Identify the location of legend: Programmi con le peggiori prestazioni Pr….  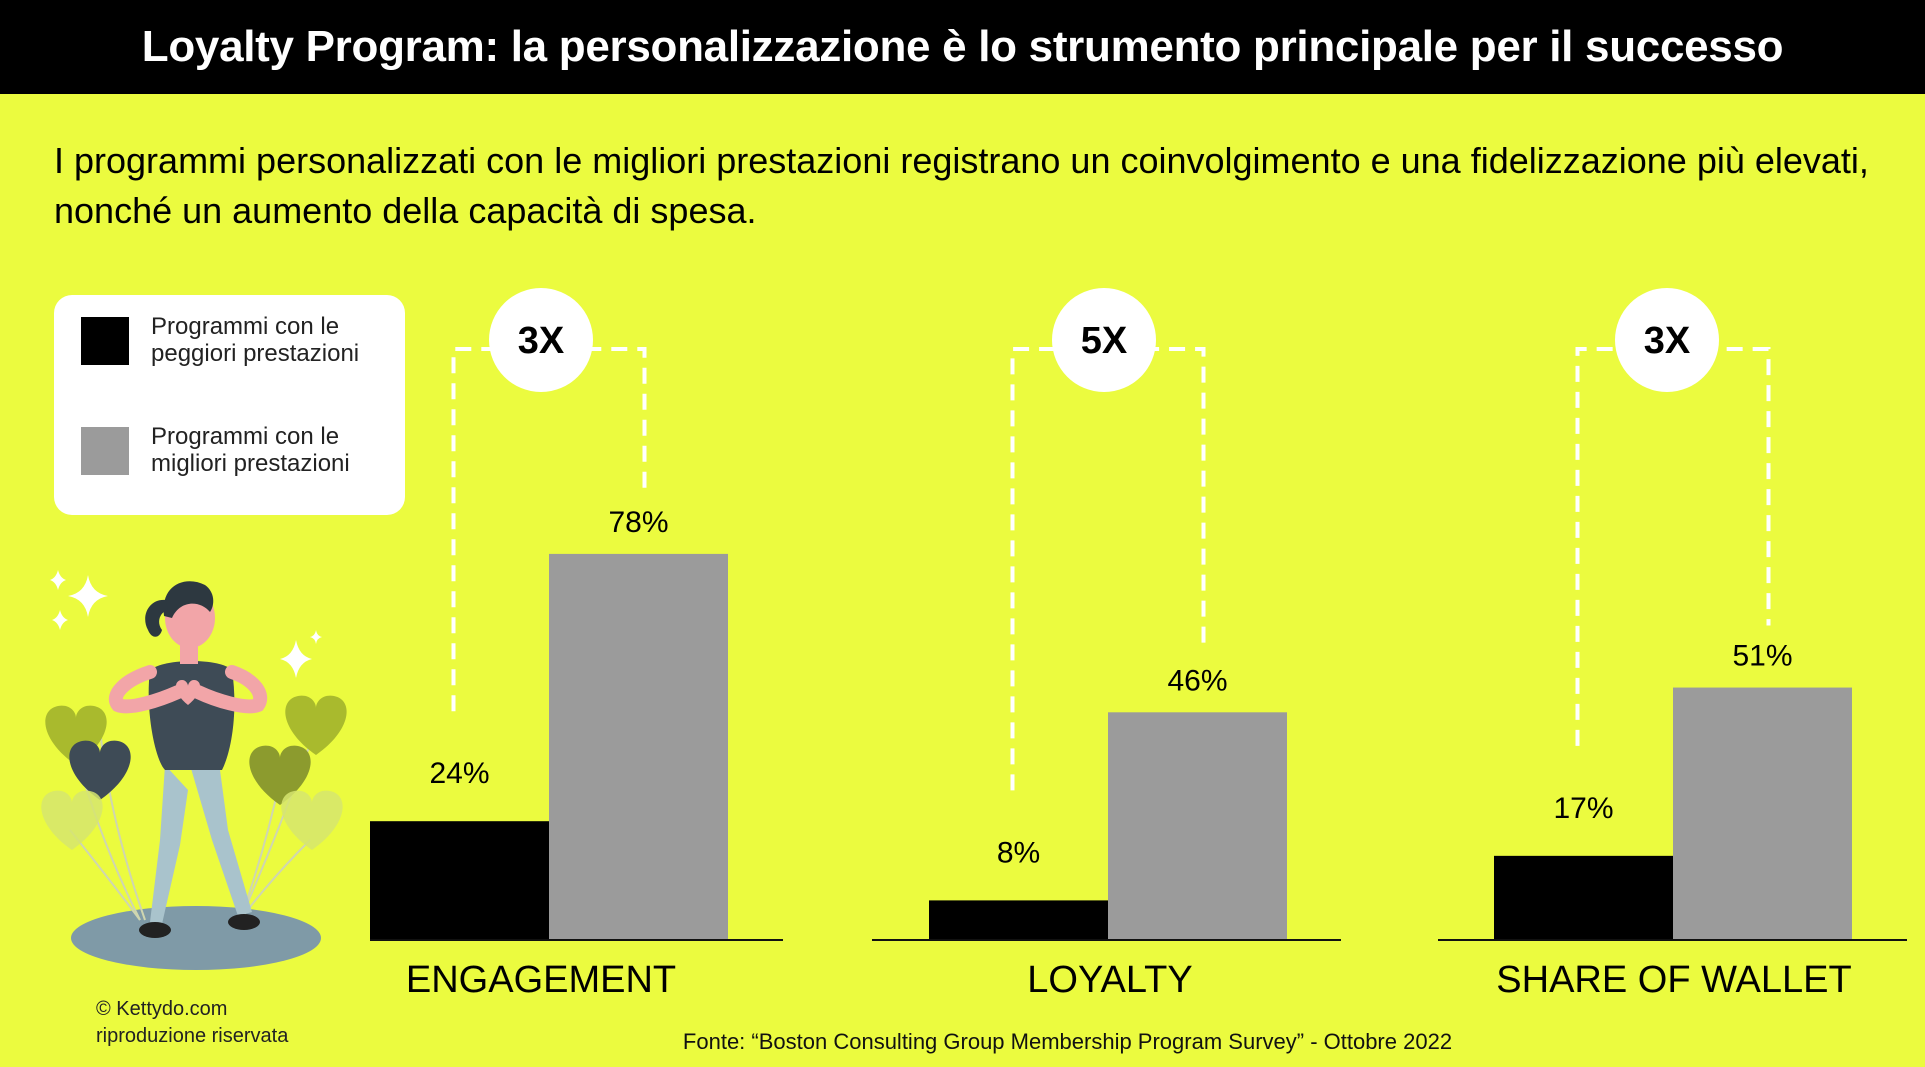
(229, 405).